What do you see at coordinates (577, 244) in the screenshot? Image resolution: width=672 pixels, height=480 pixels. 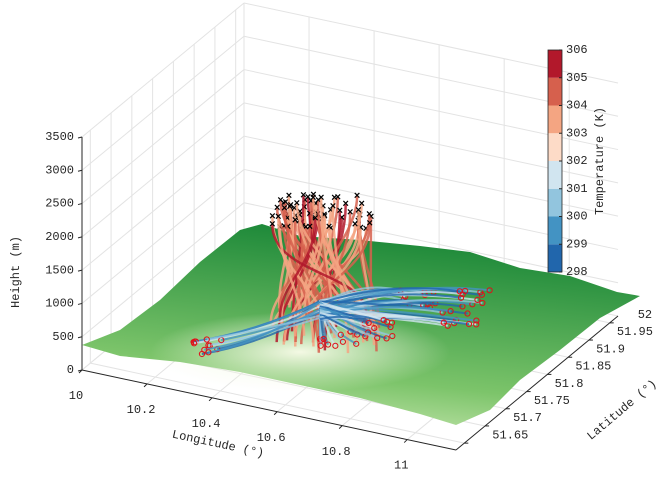 I see `colorbar-tick-label: 299` at bounding box center [577, 244].